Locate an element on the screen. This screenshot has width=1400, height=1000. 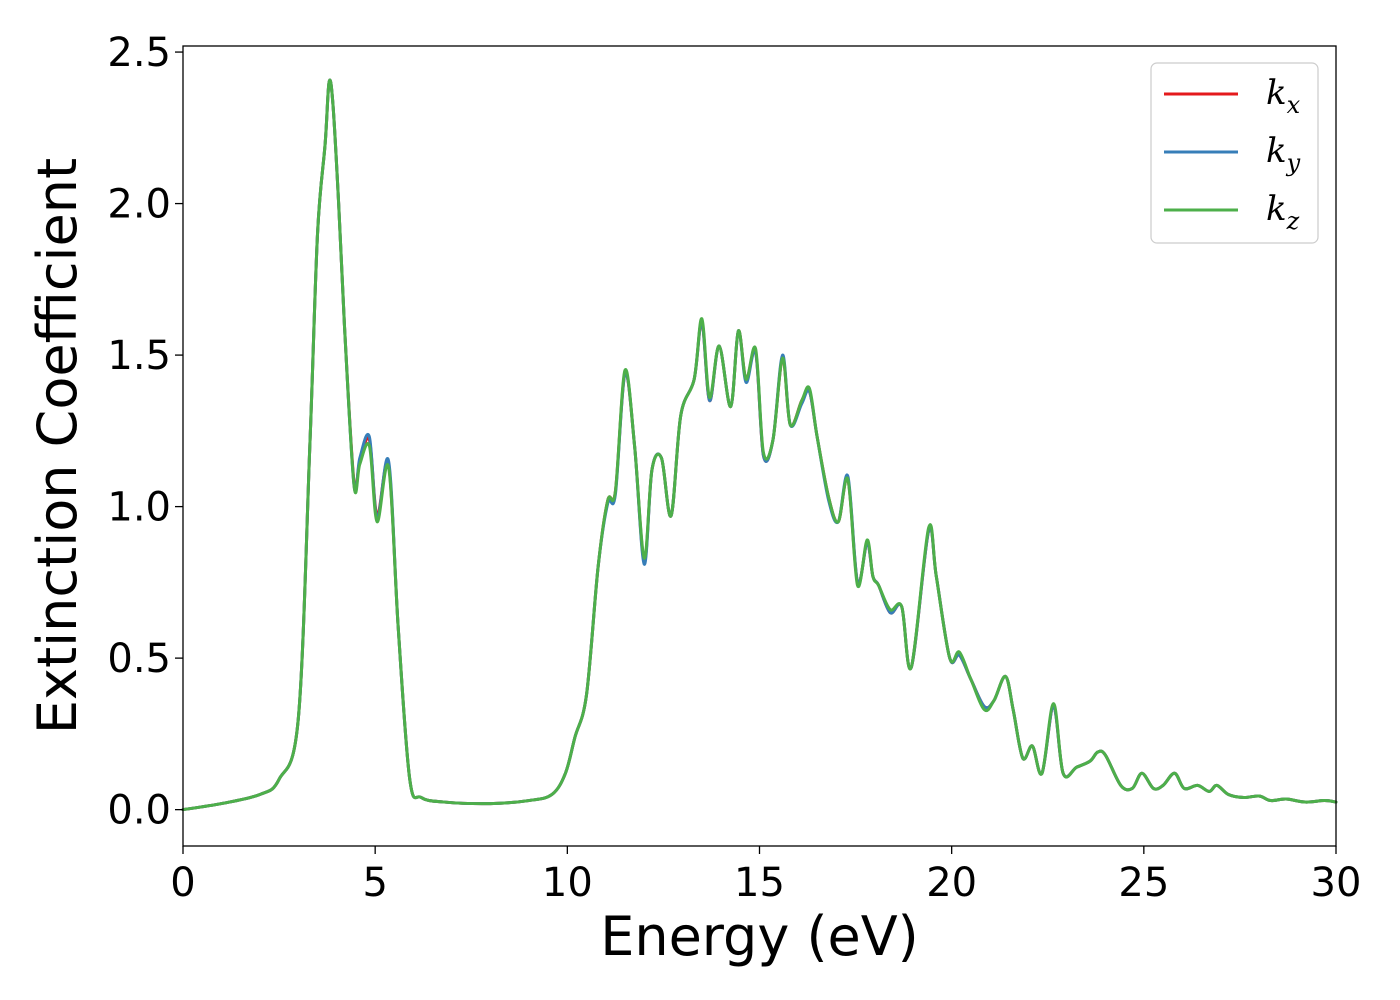
legend-entries: kx ky kz is located at coordinates (1232, 154).